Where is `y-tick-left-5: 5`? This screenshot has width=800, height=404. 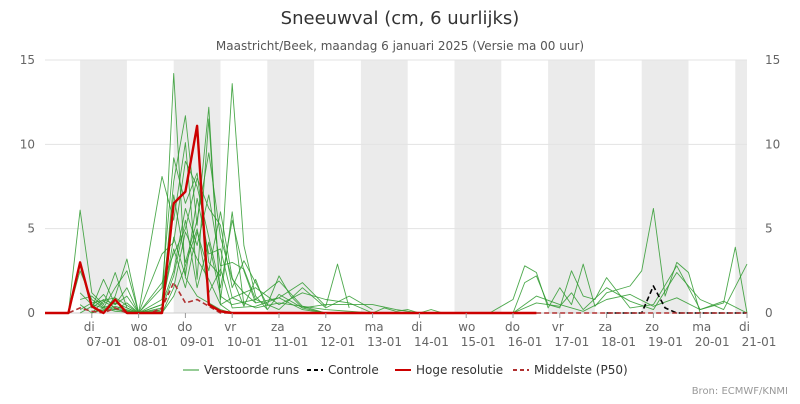 y-tick-left-5: 5 is located at coordinates (31, 229).